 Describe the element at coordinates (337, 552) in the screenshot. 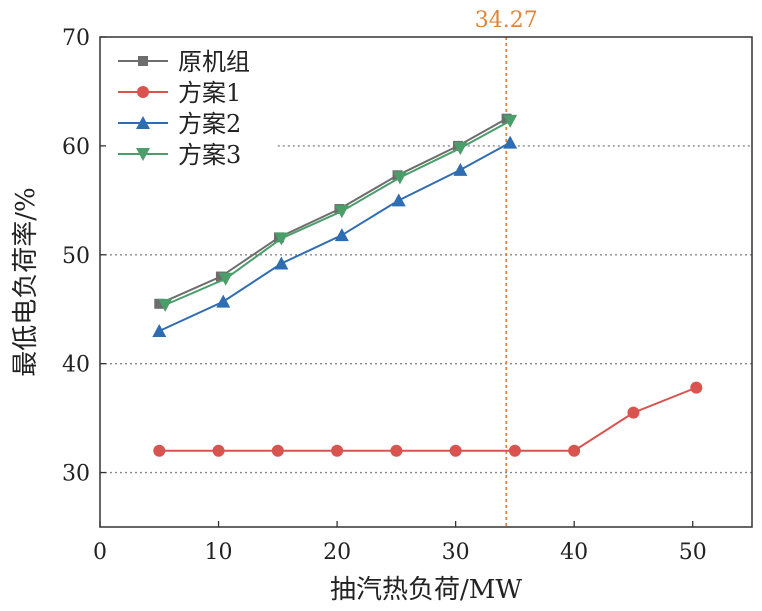

I see `x-tick-label-20: 20` at that location.